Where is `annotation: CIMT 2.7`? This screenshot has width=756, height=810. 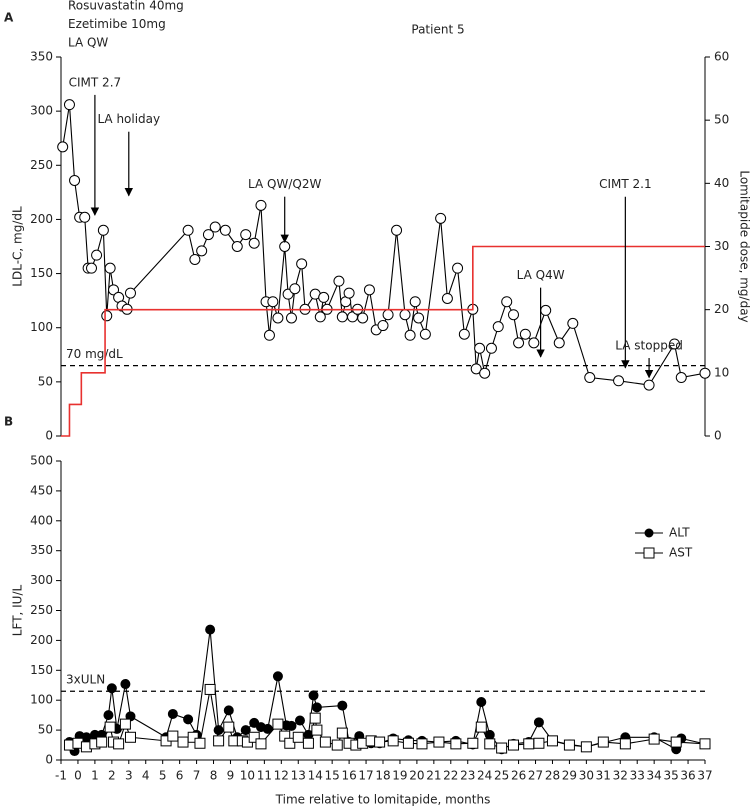
annotation: CIMT 2.7 is located at coordinates (95, 82).